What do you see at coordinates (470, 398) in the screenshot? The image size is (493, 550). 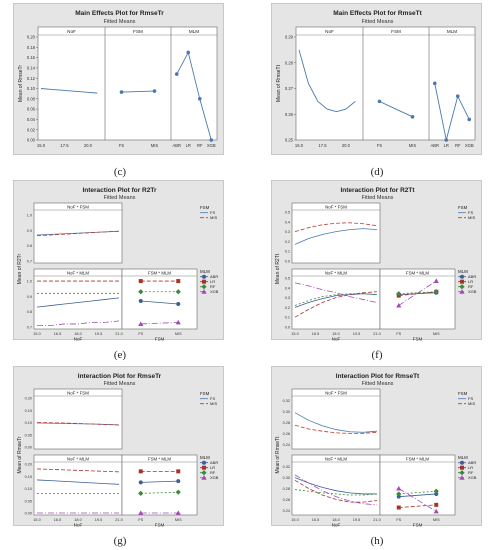 I see `legend-entry: FS` at bounding box center [470, 398].